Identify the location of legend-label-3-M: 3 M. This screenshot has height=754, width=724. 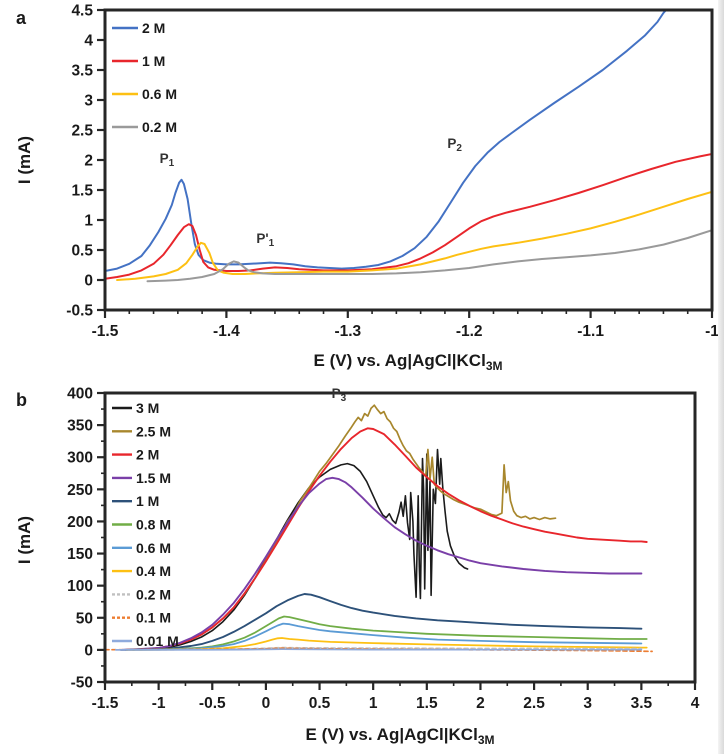
(147, 408).